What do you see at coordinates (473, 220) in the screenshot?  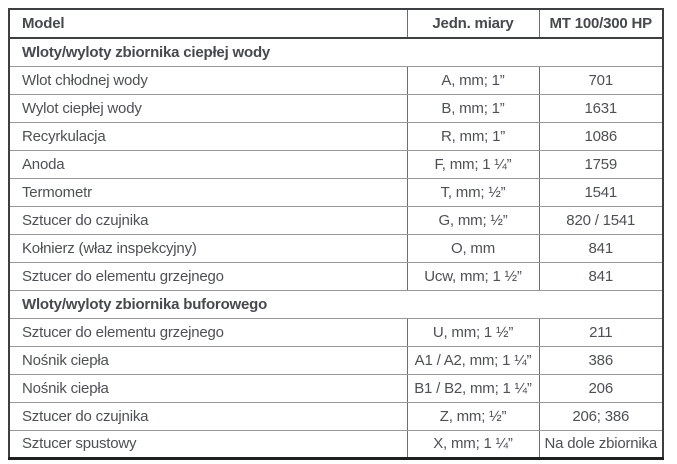 I see `row-unit-cell: G, mm; ½”` at bounding box center [473, 220].